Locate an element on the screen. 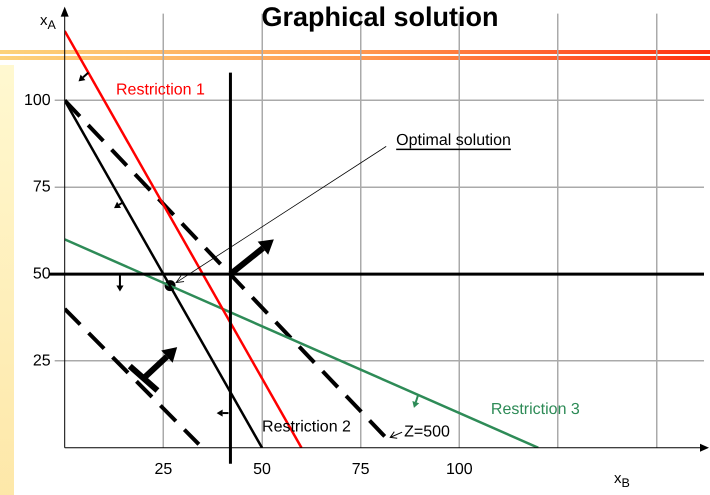  x-tick-label: 50 is located at coordinates (262, 469).